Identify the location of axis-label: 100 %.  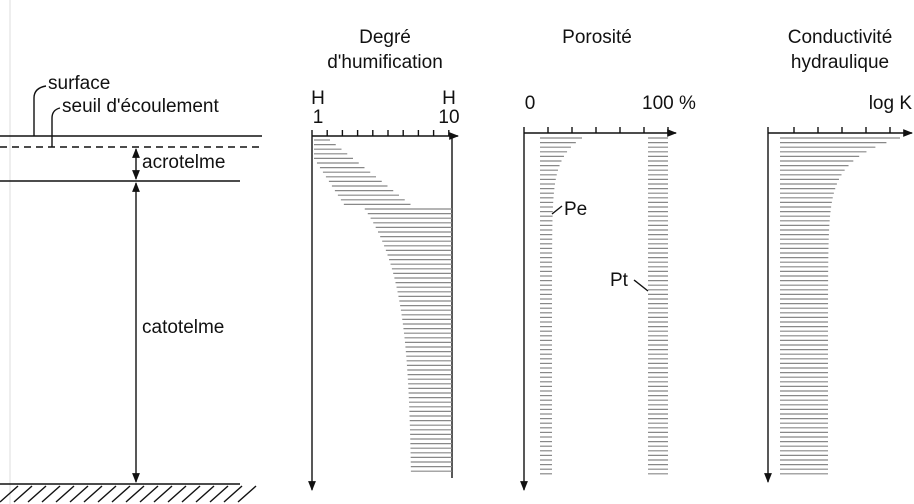
(669, 103).